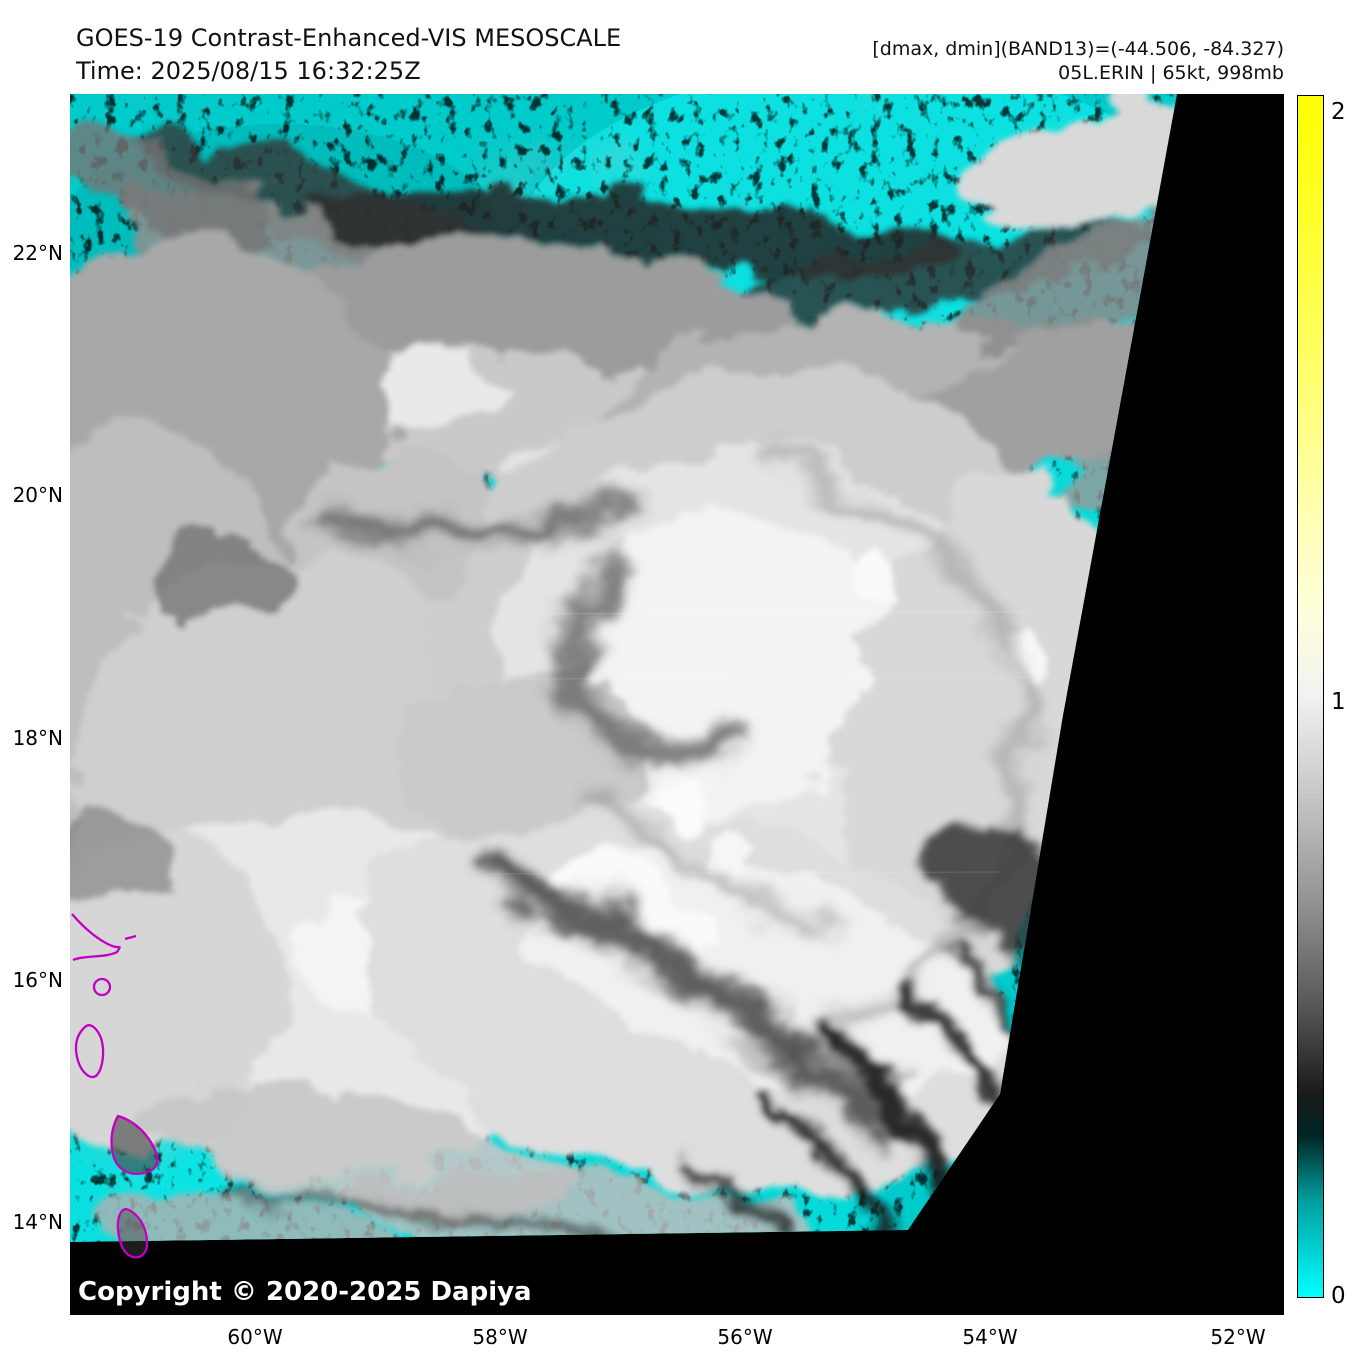  What do you see at coordinates (1338, 1296) in the screenshot?
I see `colorbar-tick-0: 0` at bounding box center [1338, 1296].